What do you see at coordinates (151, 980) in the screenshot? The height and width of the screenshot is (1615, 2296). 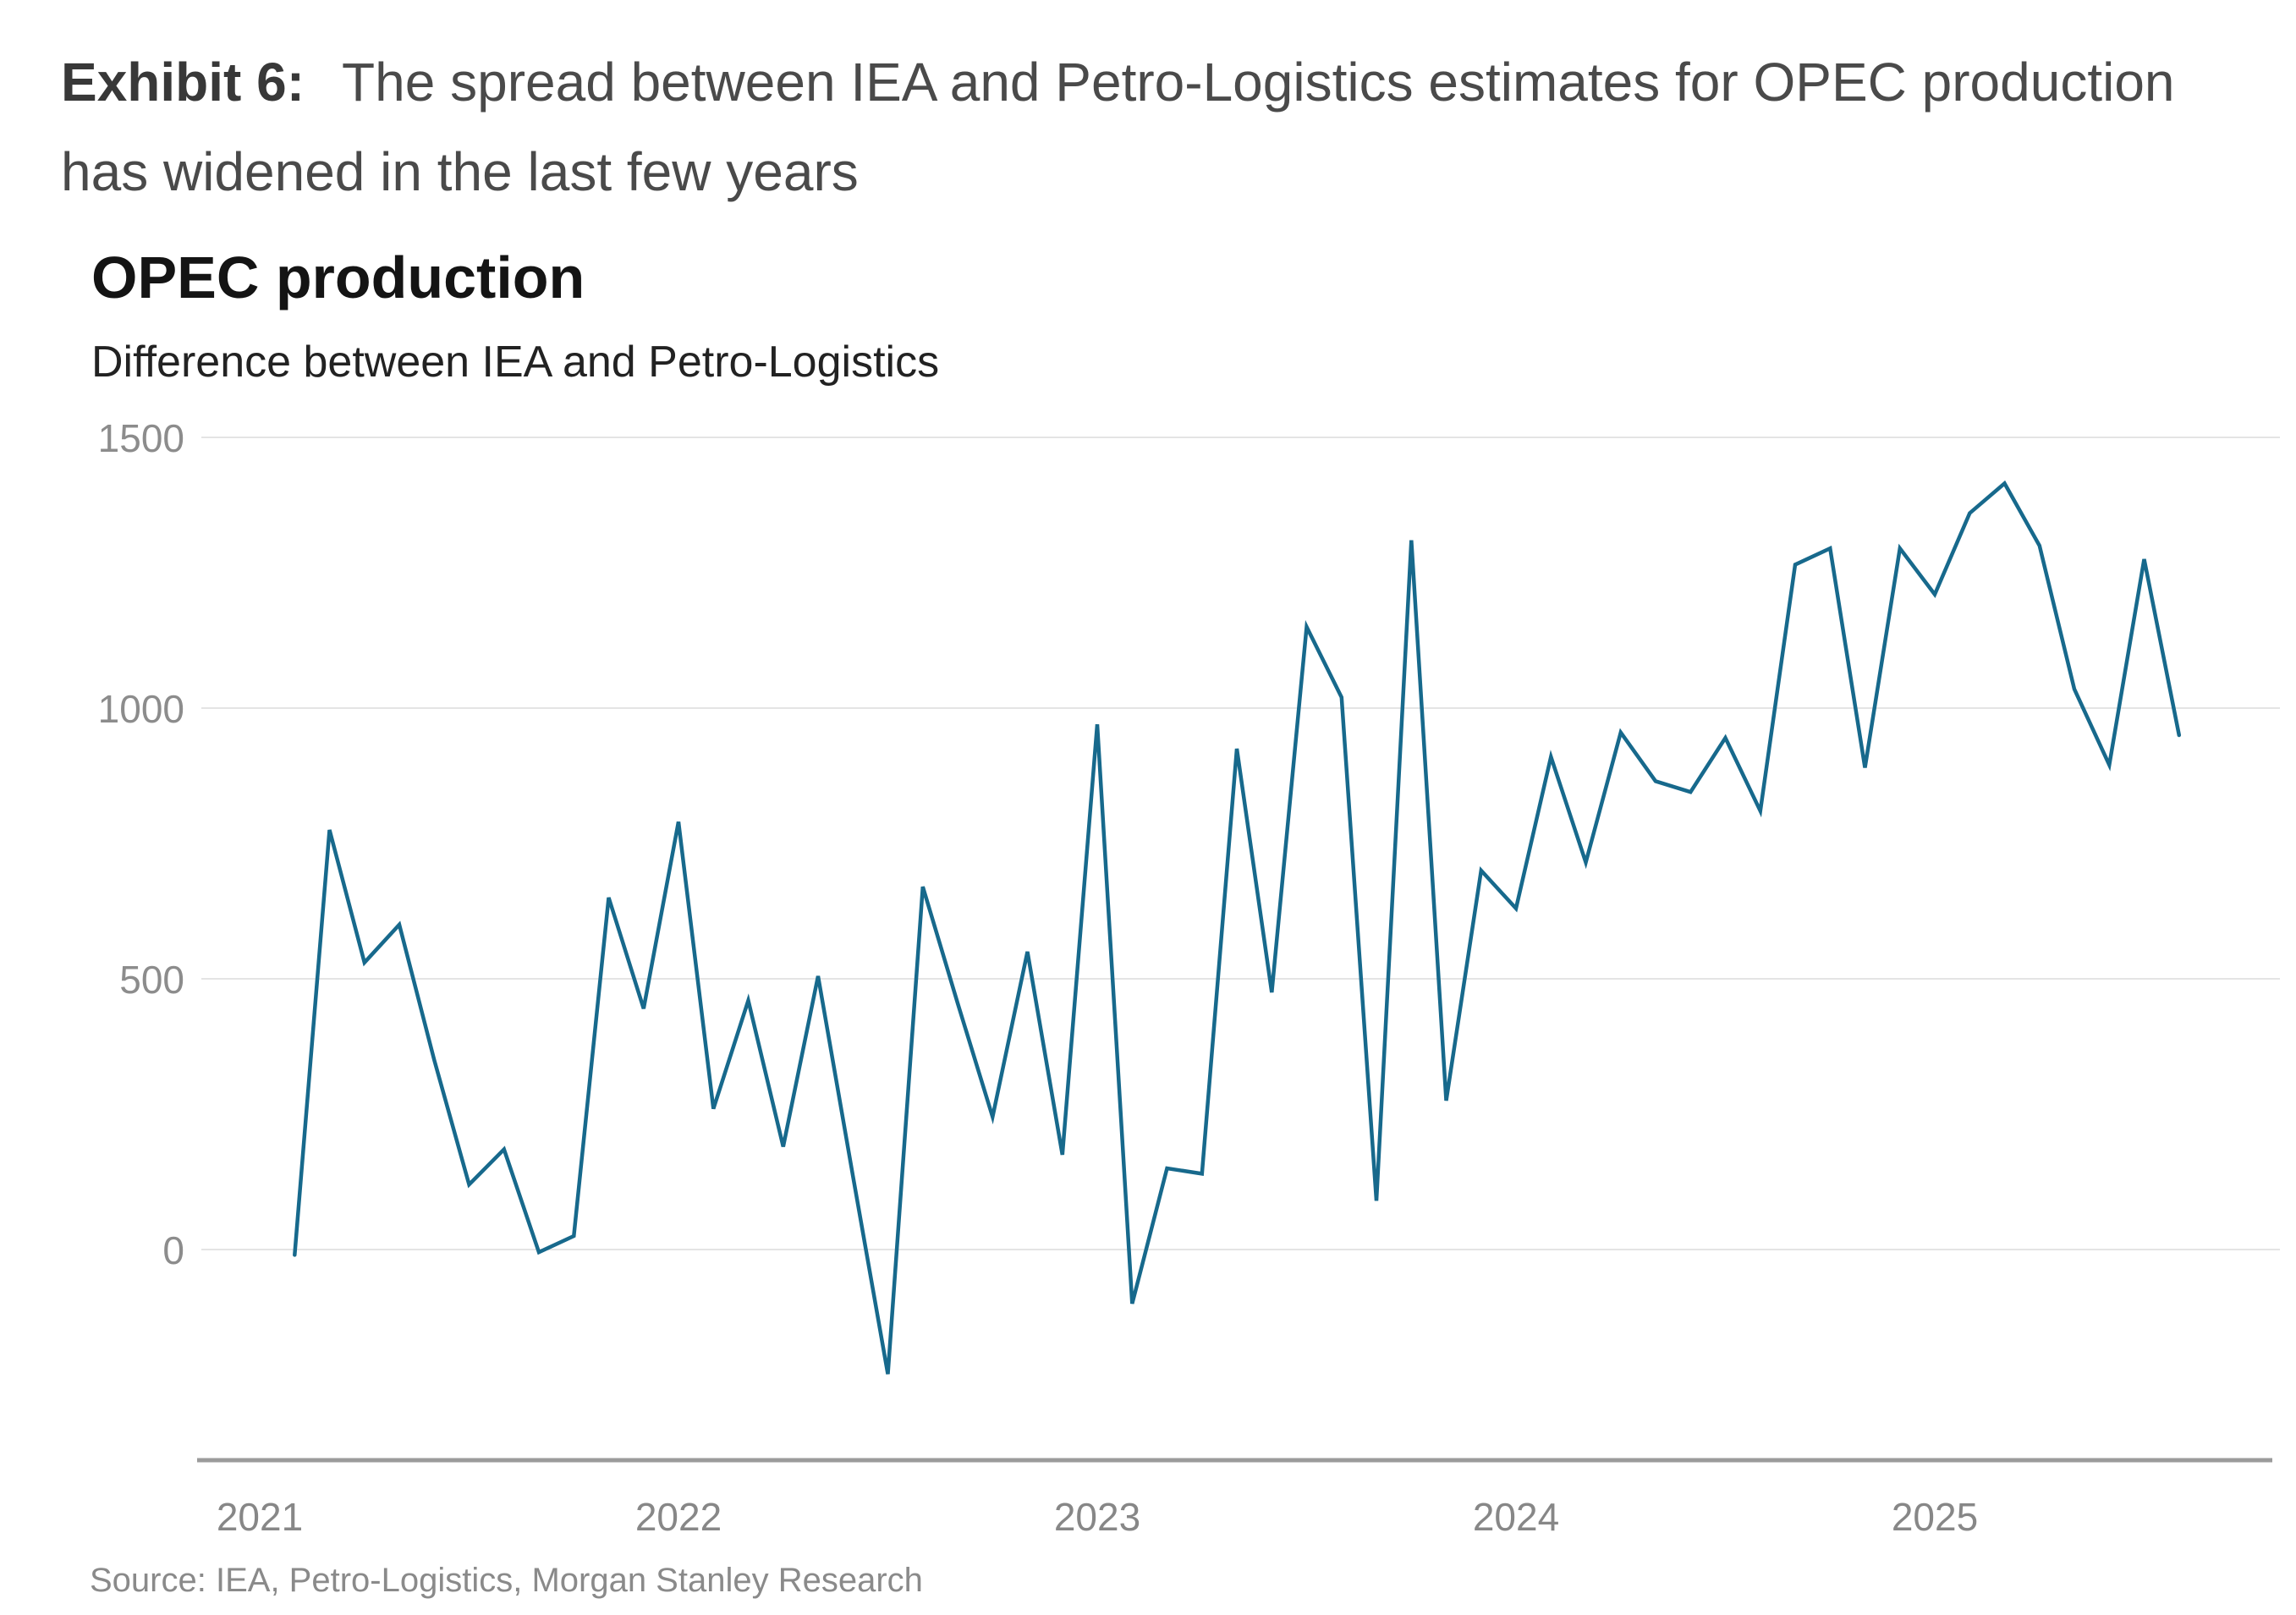 I see `y-tick-label-500: 500` at bounding box center [151, 980].